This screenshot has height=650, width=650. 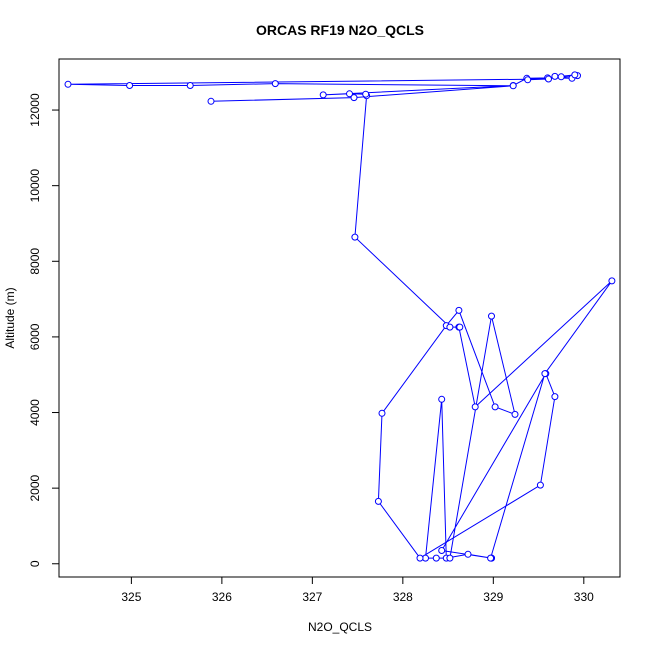 What do you see at coordinates (10, 317) in the screenshot?
I see `y-axis-label: Altitude (m)` at bounding box center [10, 317].